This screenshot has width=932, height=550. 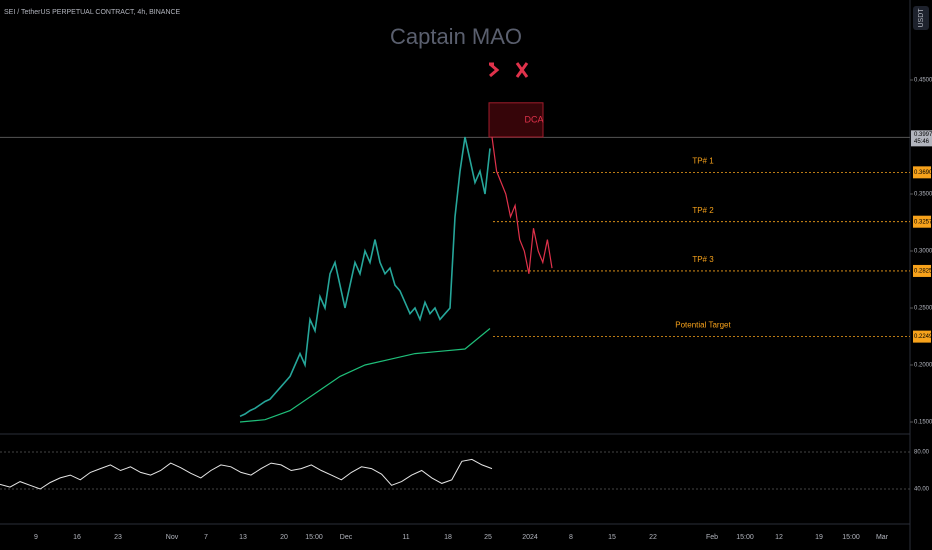 What do you see at coordinates (923, 135) in the screenshot?
I see `current-price-label: 0.3997` at bounding box center [923, 135].